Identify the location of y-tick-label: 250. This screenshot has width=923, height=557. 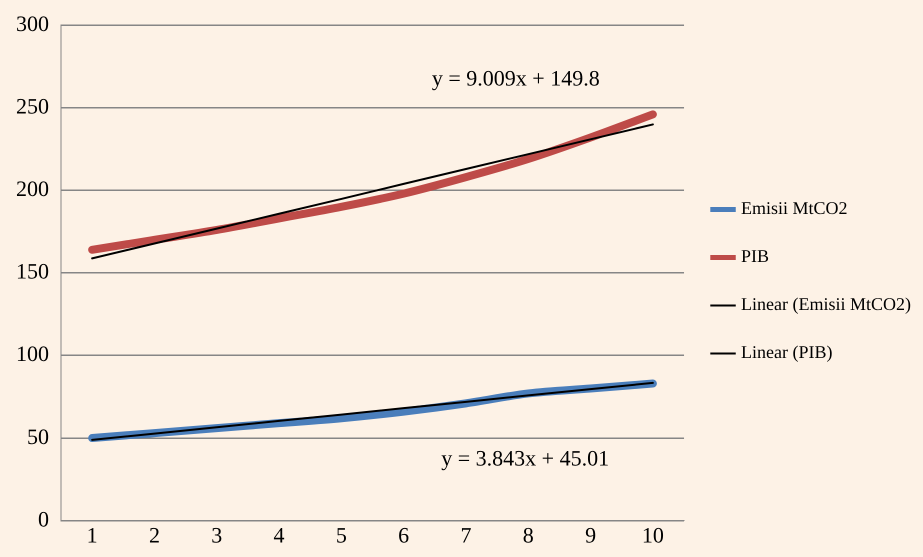
(32, 106).